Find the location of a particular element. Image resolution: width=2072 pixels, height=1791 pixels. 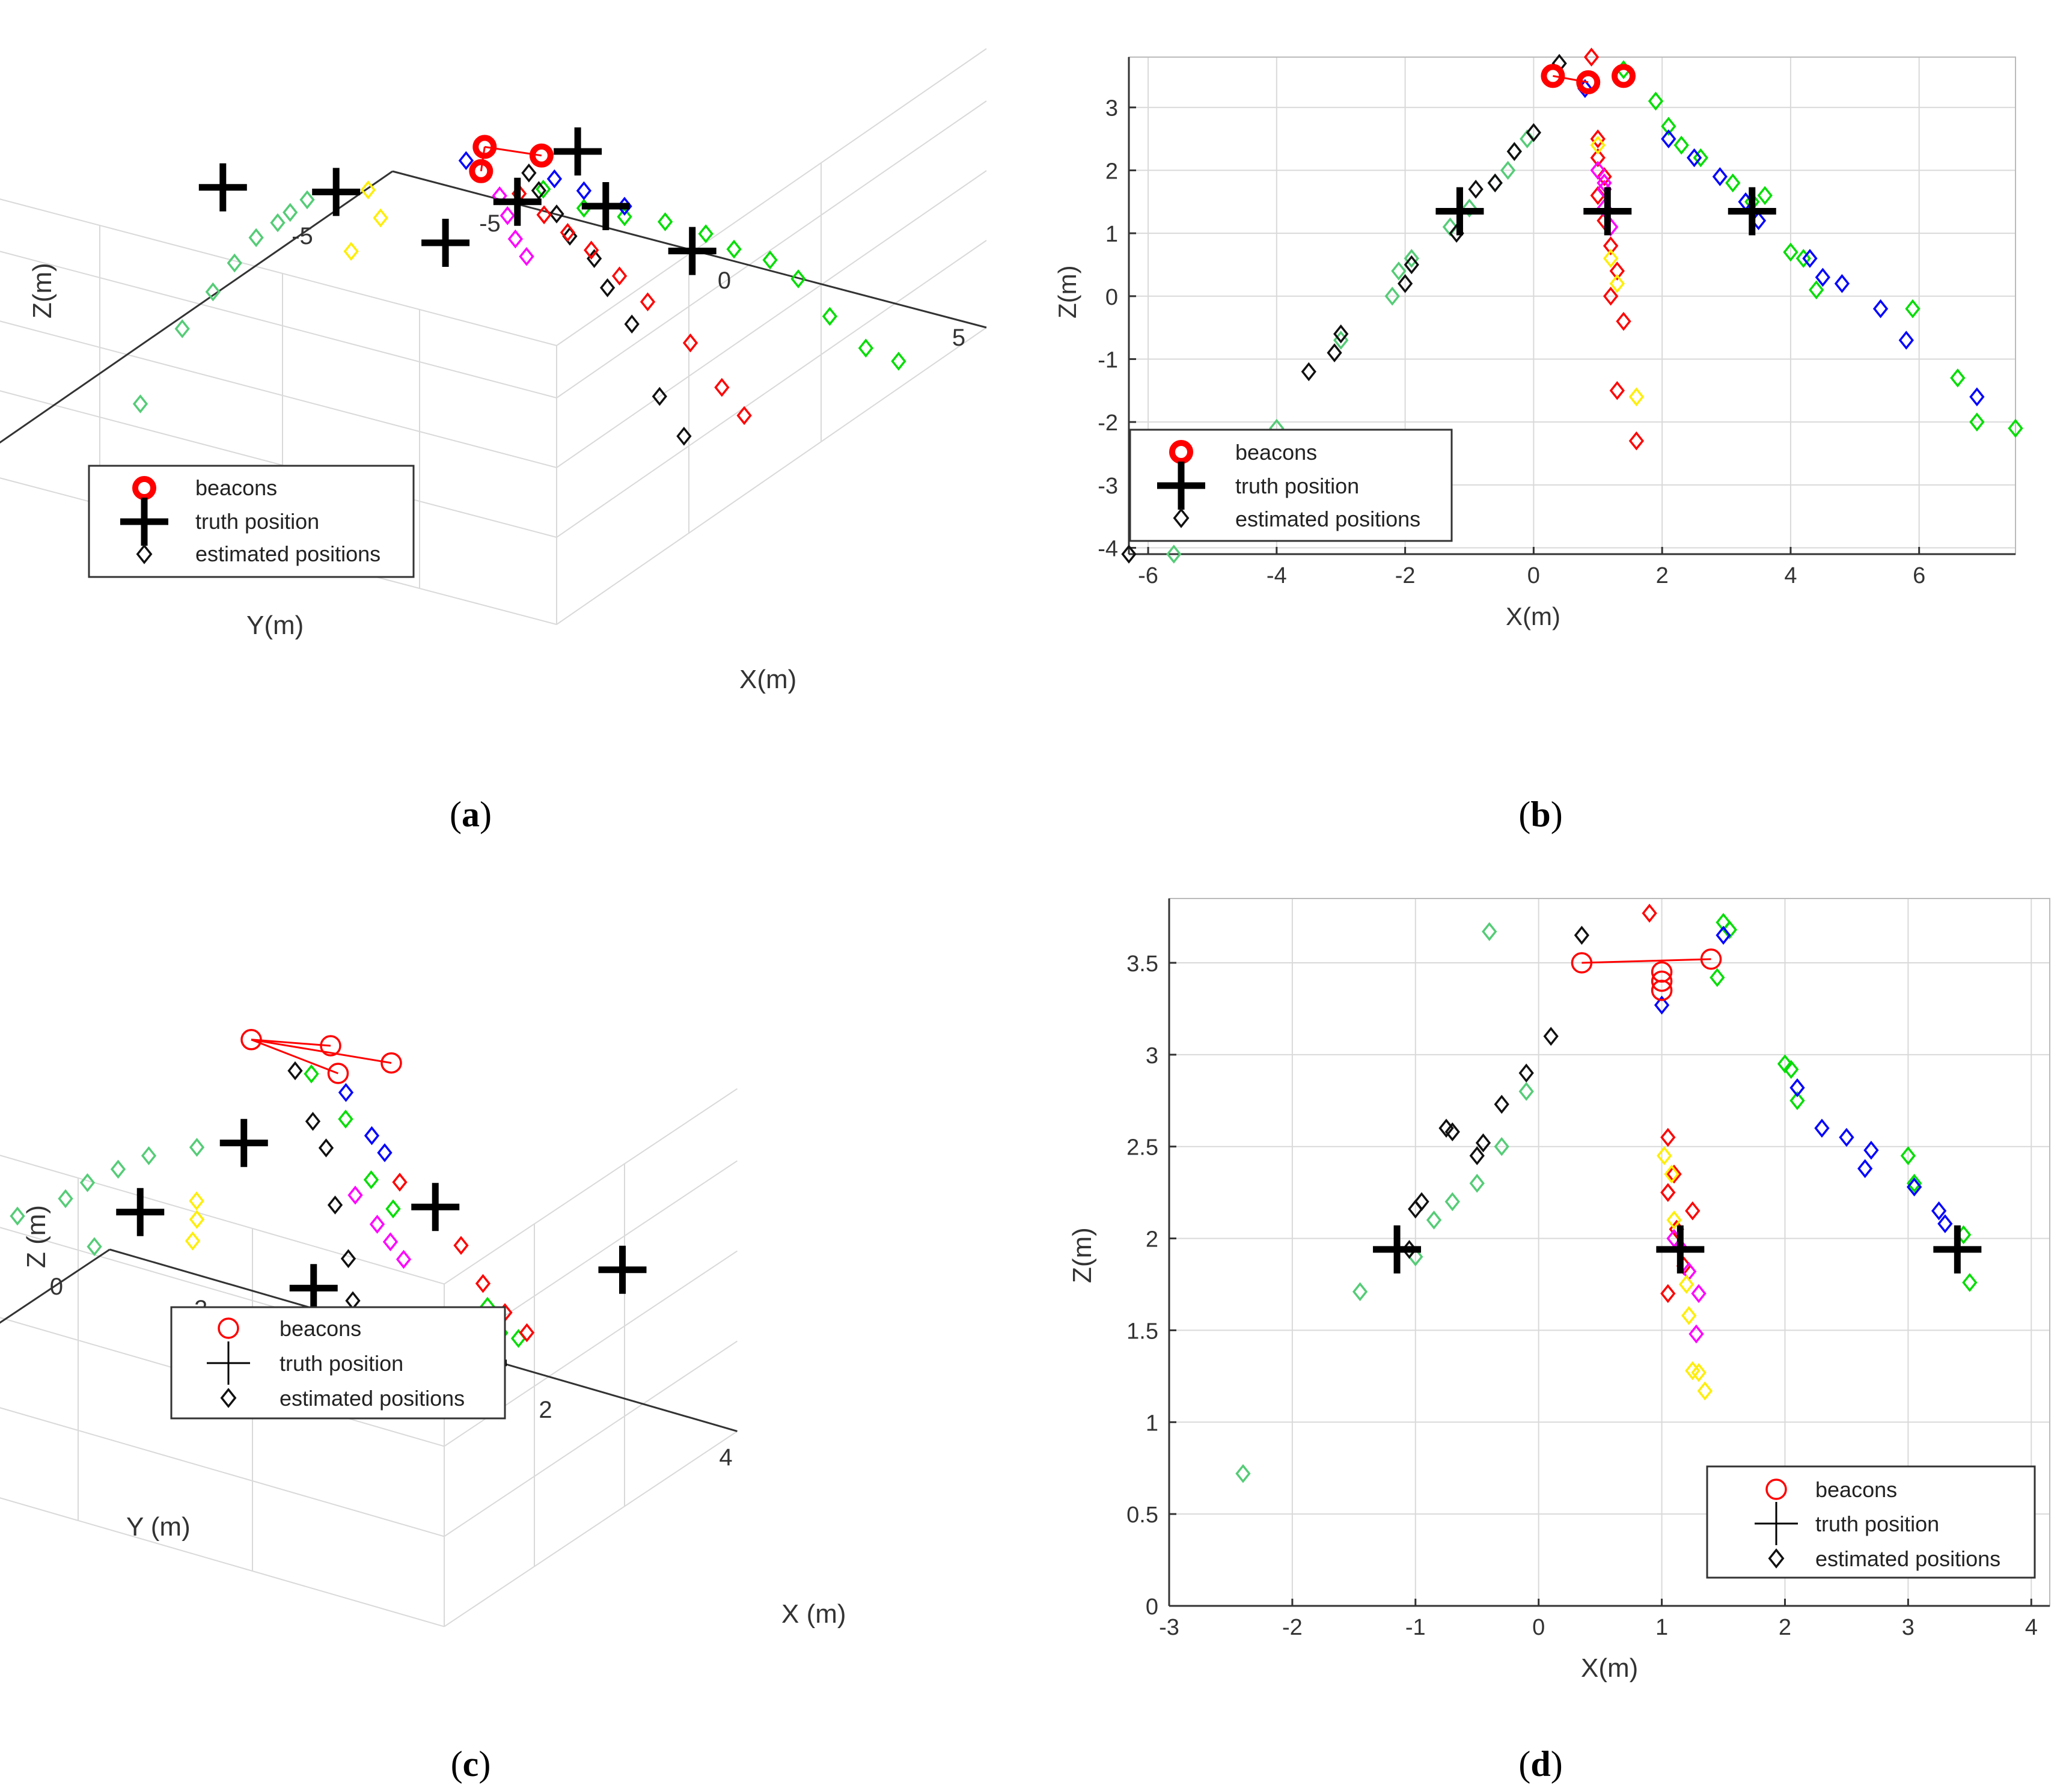

x-tick-label: 0 is located at coordinates (1533, 575).